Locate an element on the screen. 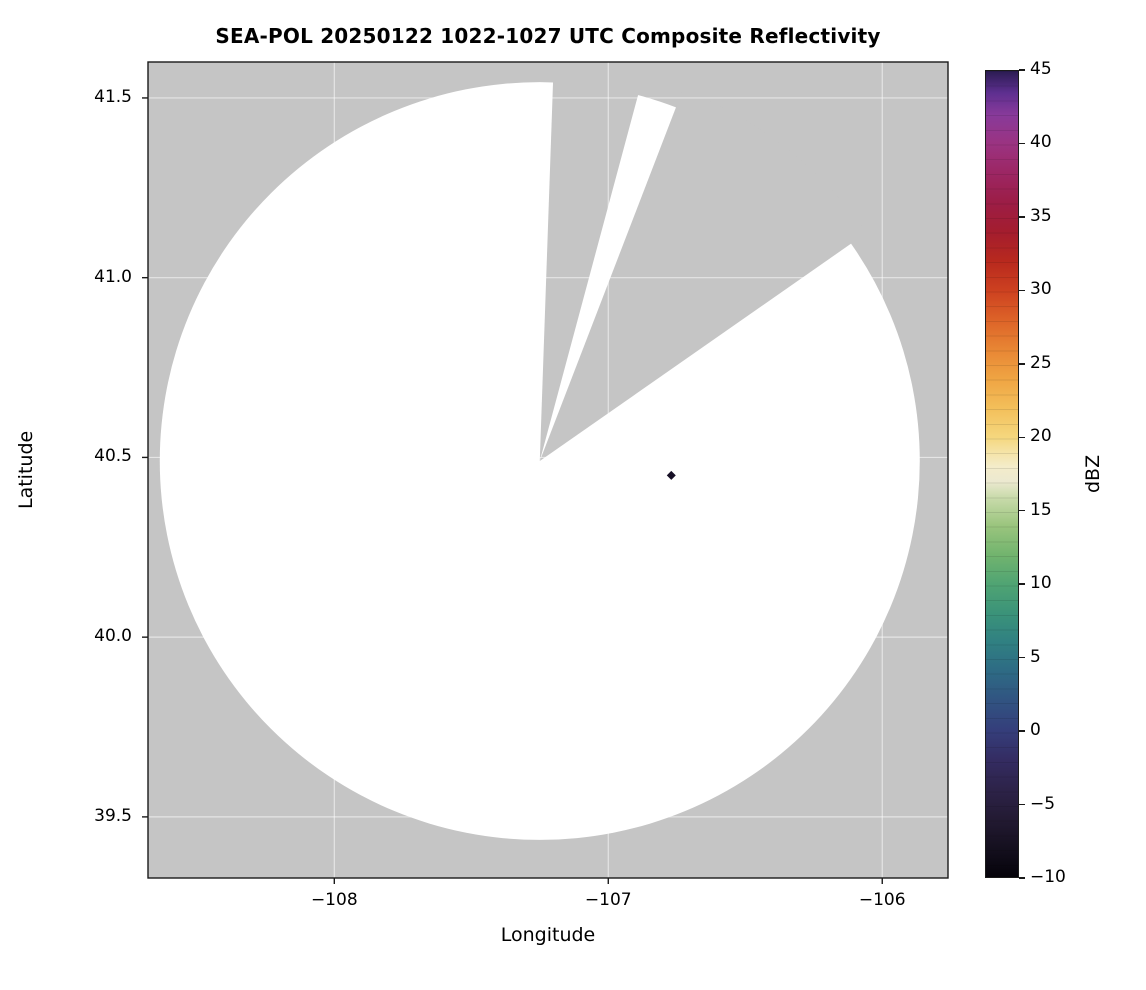 This screenshot has width=1146, height=990. y-tick-label: 39.5 is located at coordinates (113, 815).